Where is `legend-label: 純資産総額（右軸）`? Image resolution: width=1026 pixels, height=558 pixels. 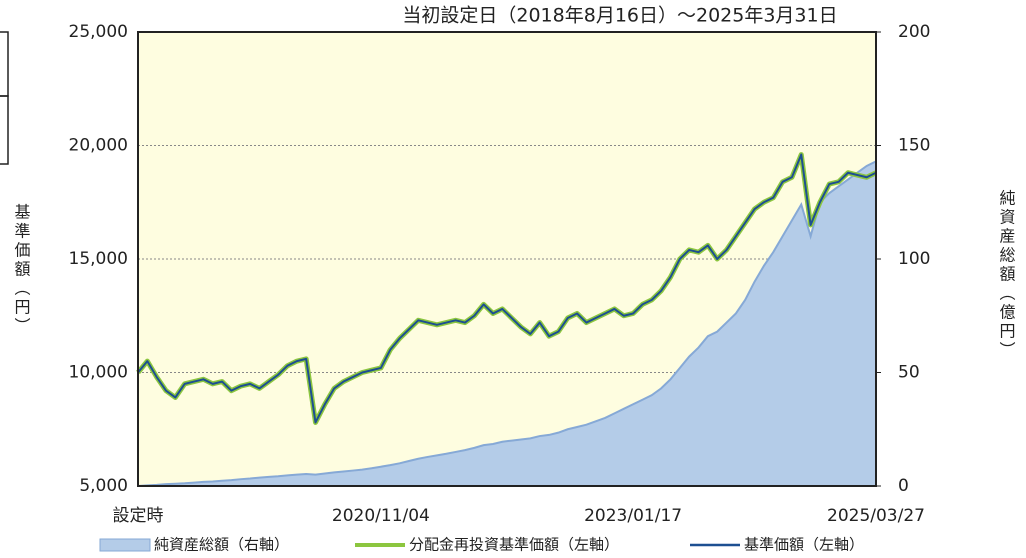
legend-label: 純資産総額（右軸） is located at coordinates (221, 545).